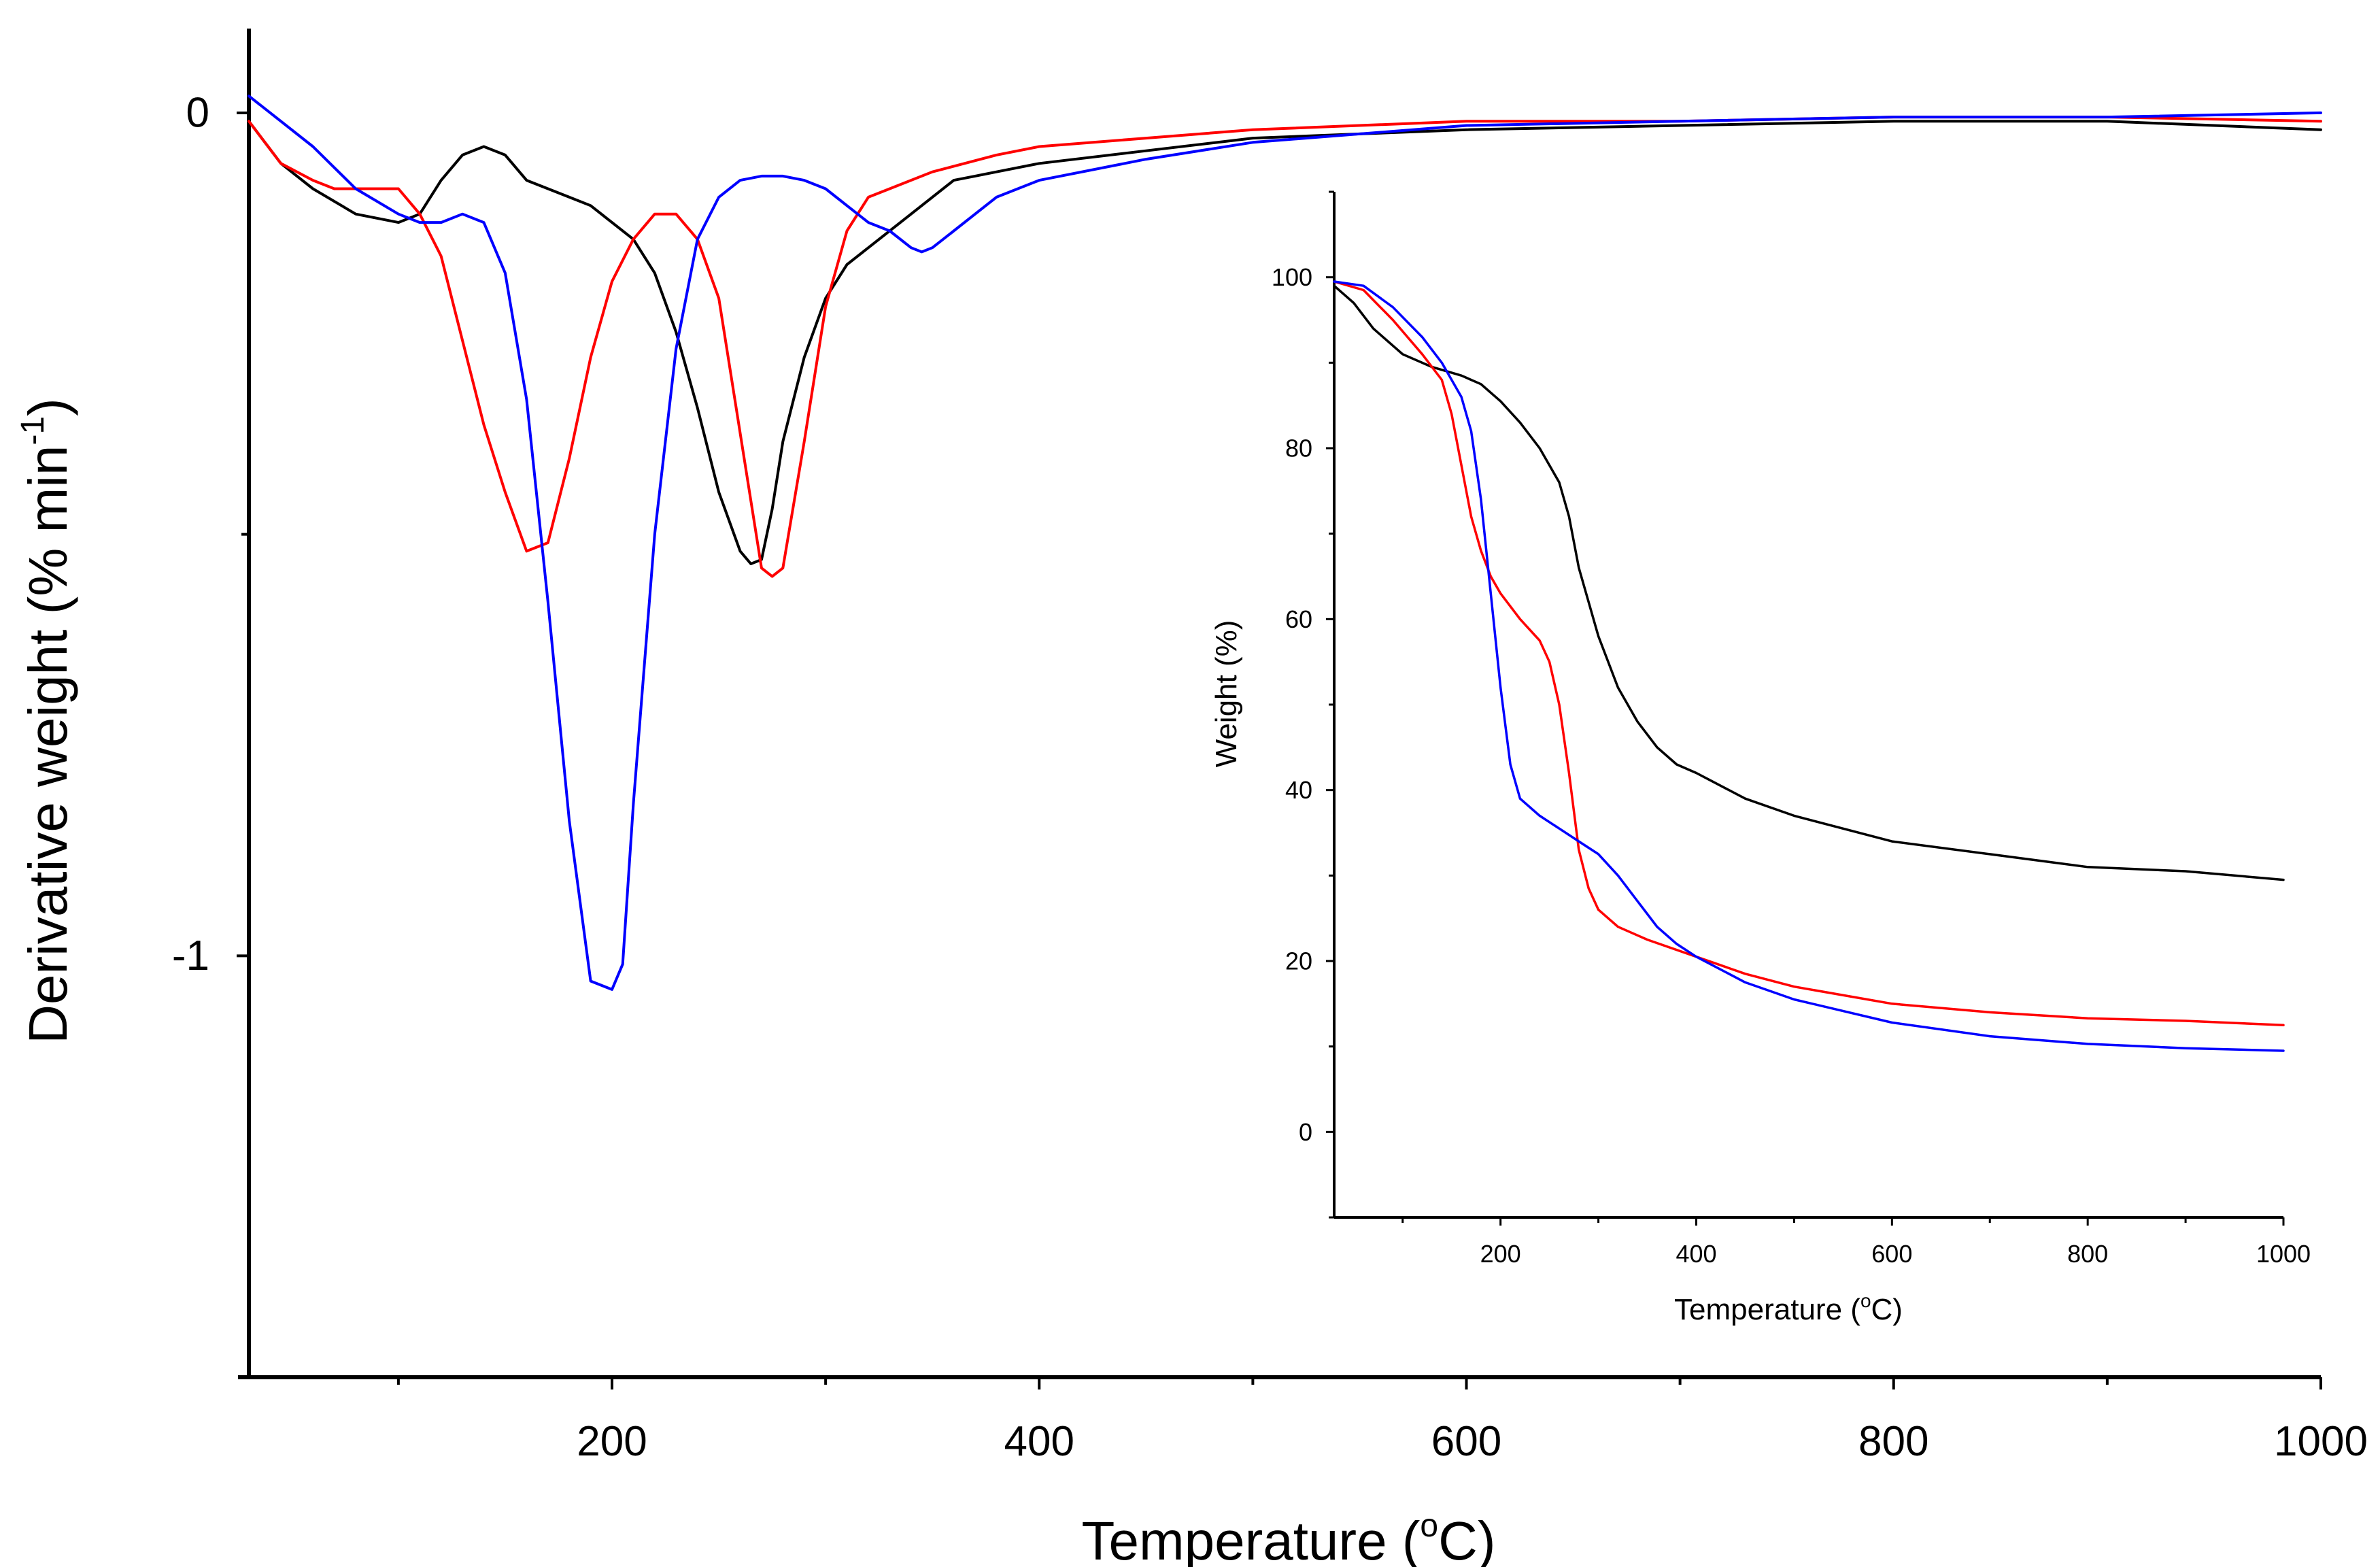 This screenshot has height=1567, width=2380. Describe the element at coordinates (1866, 1300) in the screenshot. I see `inset-x-axis-title-degree: o` at that location.